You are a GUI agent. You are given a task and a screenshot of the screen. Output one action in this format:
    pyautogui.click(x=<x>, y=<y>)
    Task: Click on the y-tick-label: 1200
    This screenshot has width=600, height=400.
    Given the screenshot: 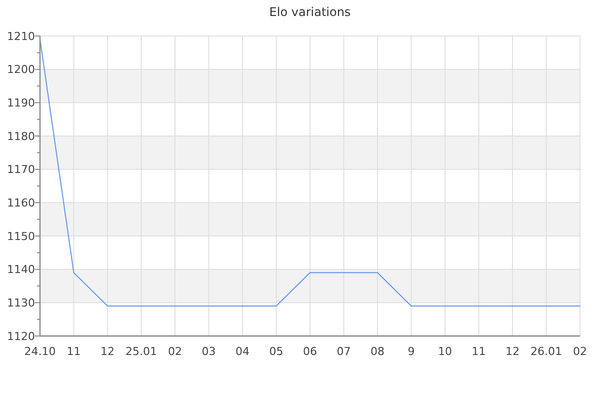 What is the action you would take?
    pyautogui.click(x=21, y=69)
    